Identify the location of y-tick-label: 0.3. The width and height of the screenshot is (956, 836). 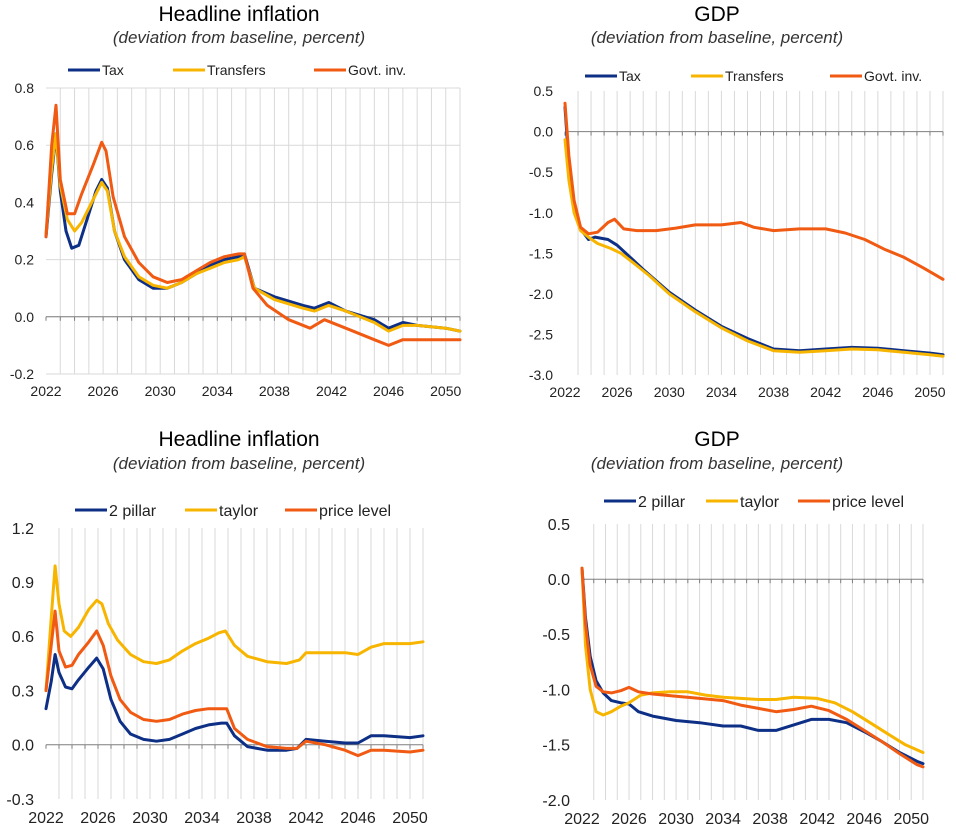
(23, 691).